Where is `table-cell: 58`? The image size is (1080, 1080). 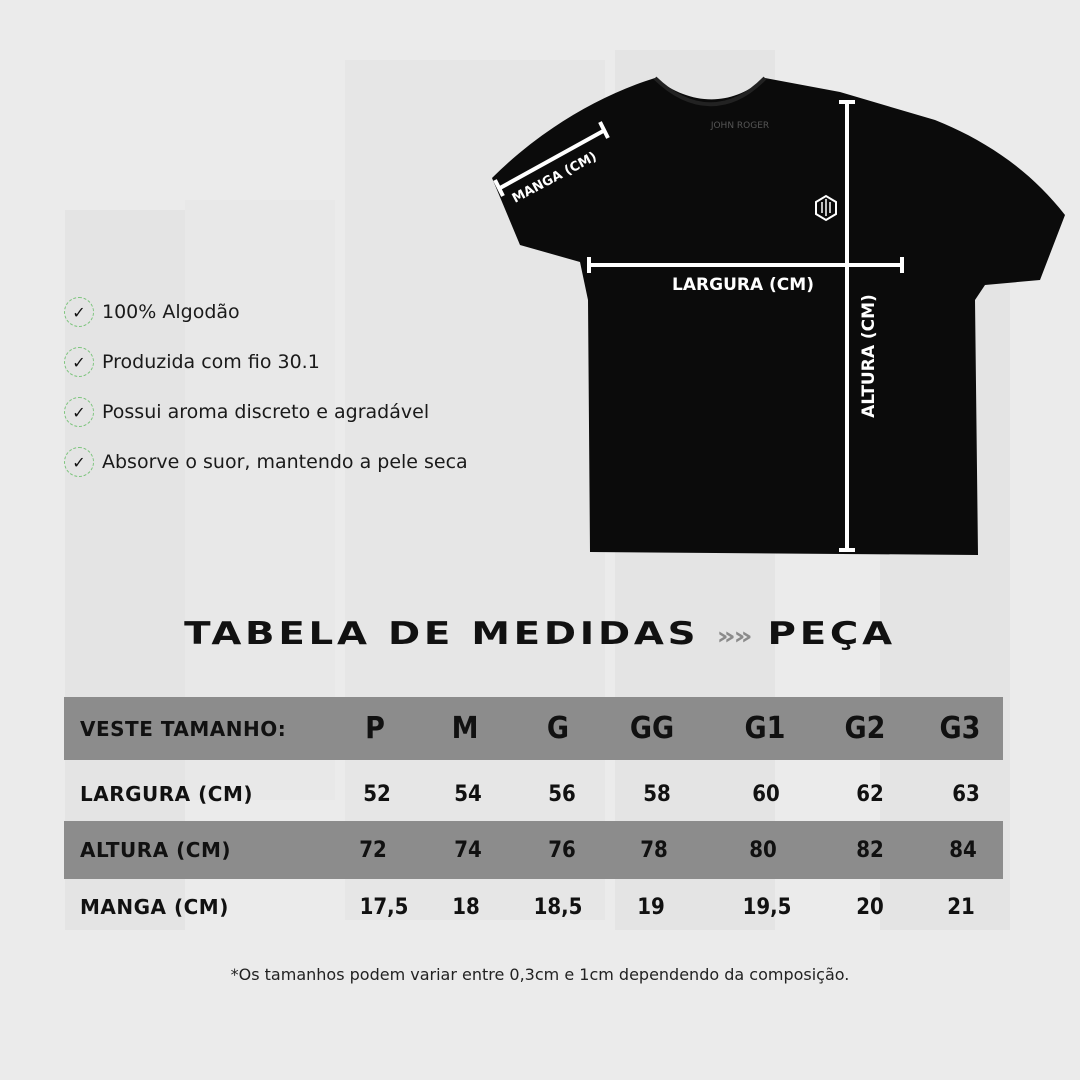 table-cell: 58 is located at coordinates (657, 794).